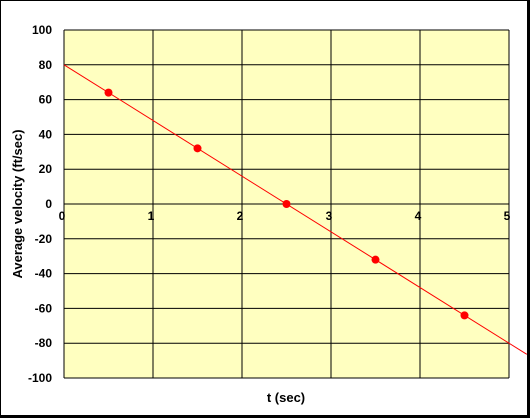 The height and width of the screenshot is (418, 530). What do you see at coordinates (46, 65) in the screenshot?
I see `y-tick-label: 80` at bounding box center [46, 65].